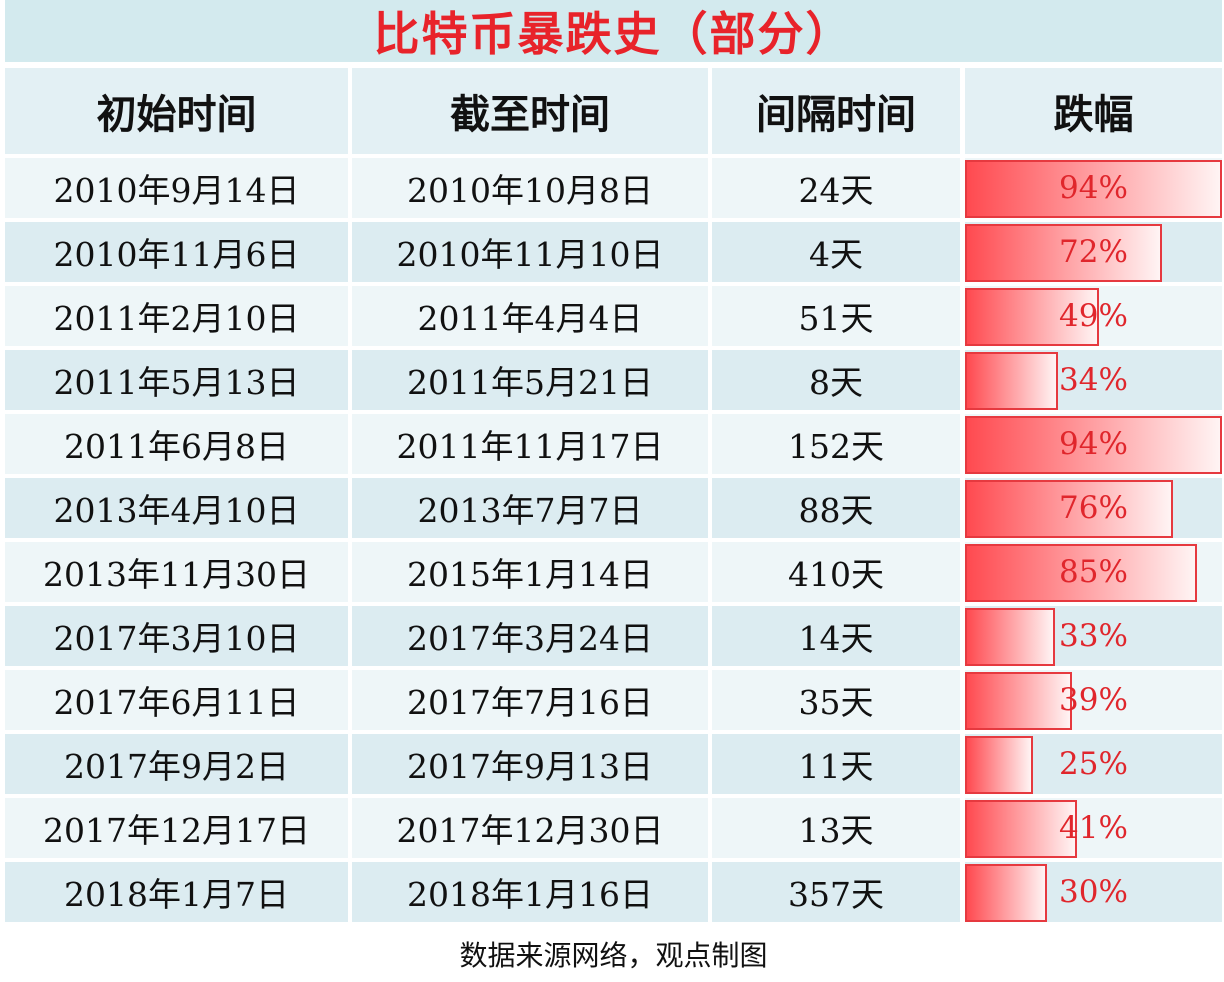 The height and width of the screenshot is (982, 1224). I want to click on table-cell: 2017年6月11日, so click(176, 700).